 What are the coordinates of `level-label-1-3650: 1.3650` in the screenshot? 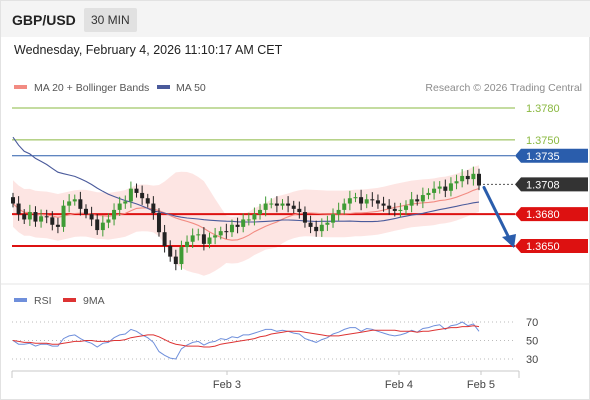 It's located at (551, 246).